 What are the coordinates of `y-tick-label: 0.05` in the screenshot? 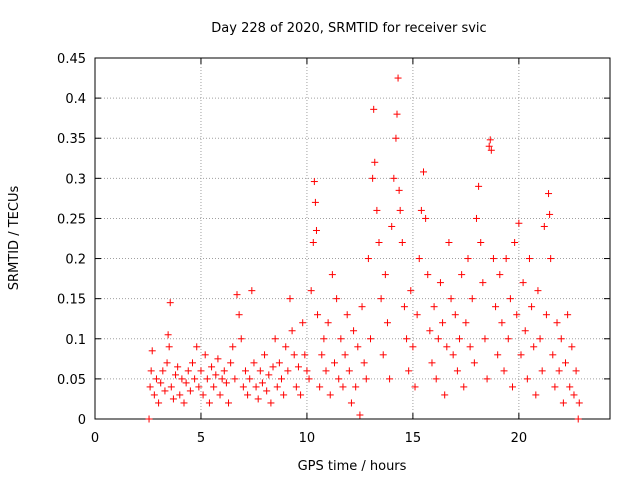 It's located at (71, 380).